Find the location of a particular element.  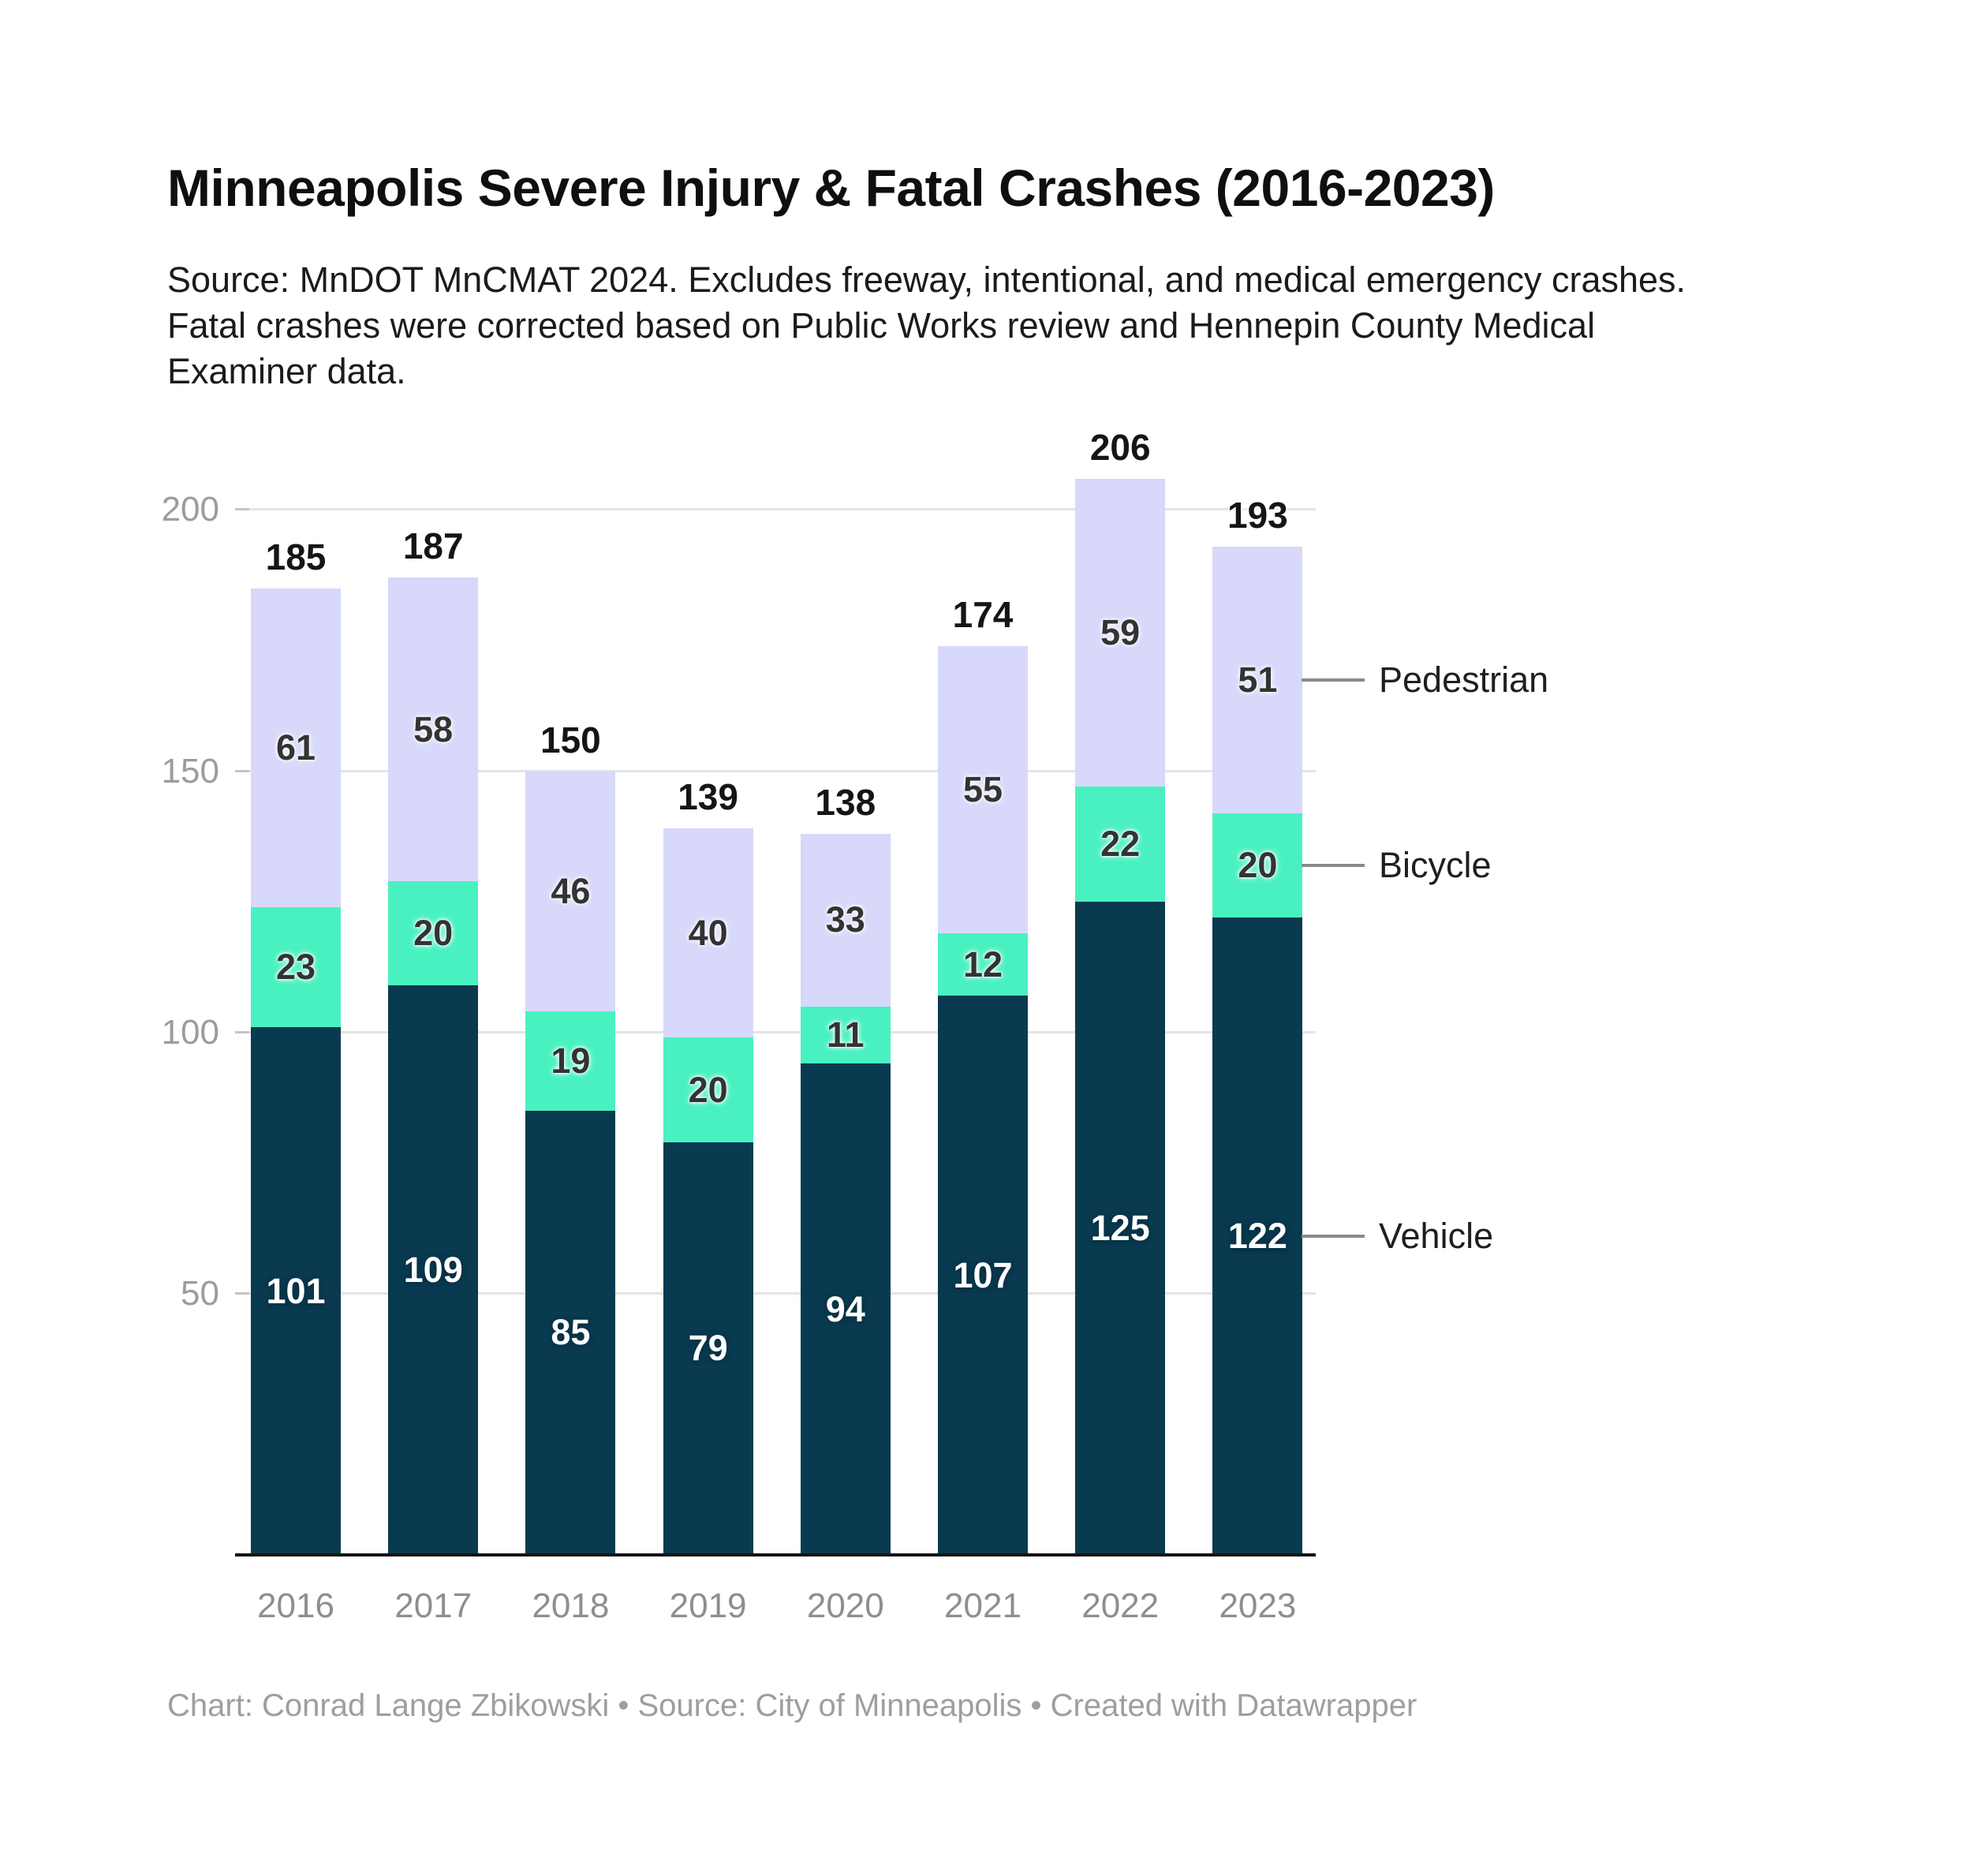

bar-segment-vehicle-2016: 101 is located at coordinates (296, 1291).